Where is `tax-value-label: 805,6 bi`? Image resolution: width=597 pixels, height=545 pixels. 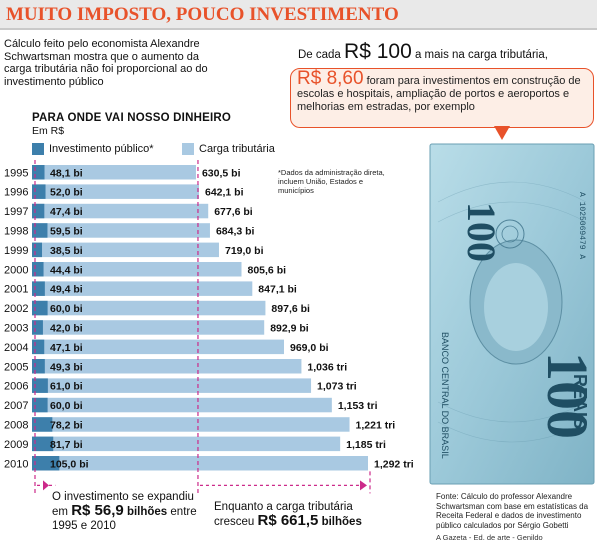 tax-value-label: 805,6 bi is located at coordinates (267, 270).